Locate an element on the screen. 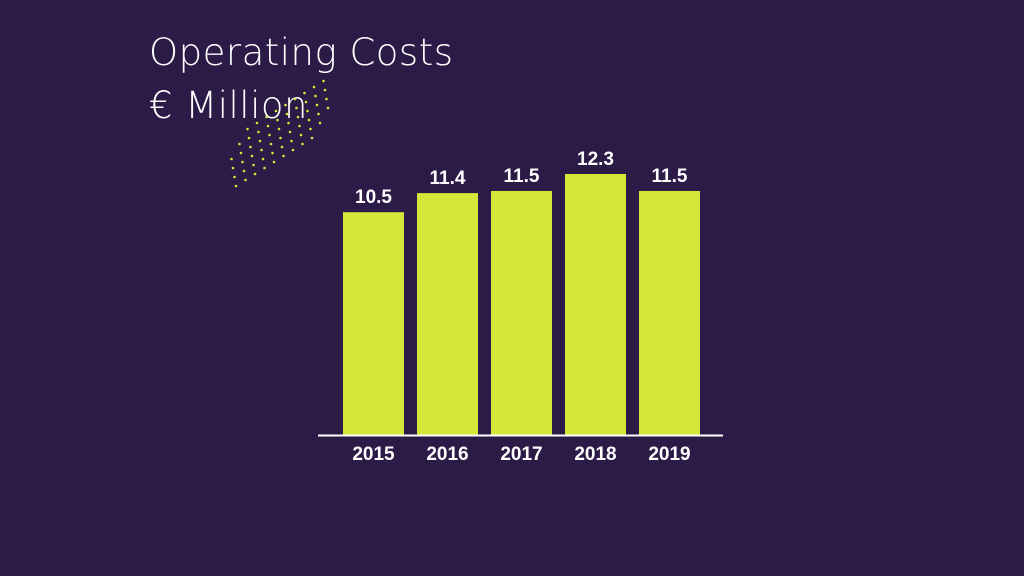 This screenshot has width=1024, height=576. bar-2017 is located at coordinates (521, 312).